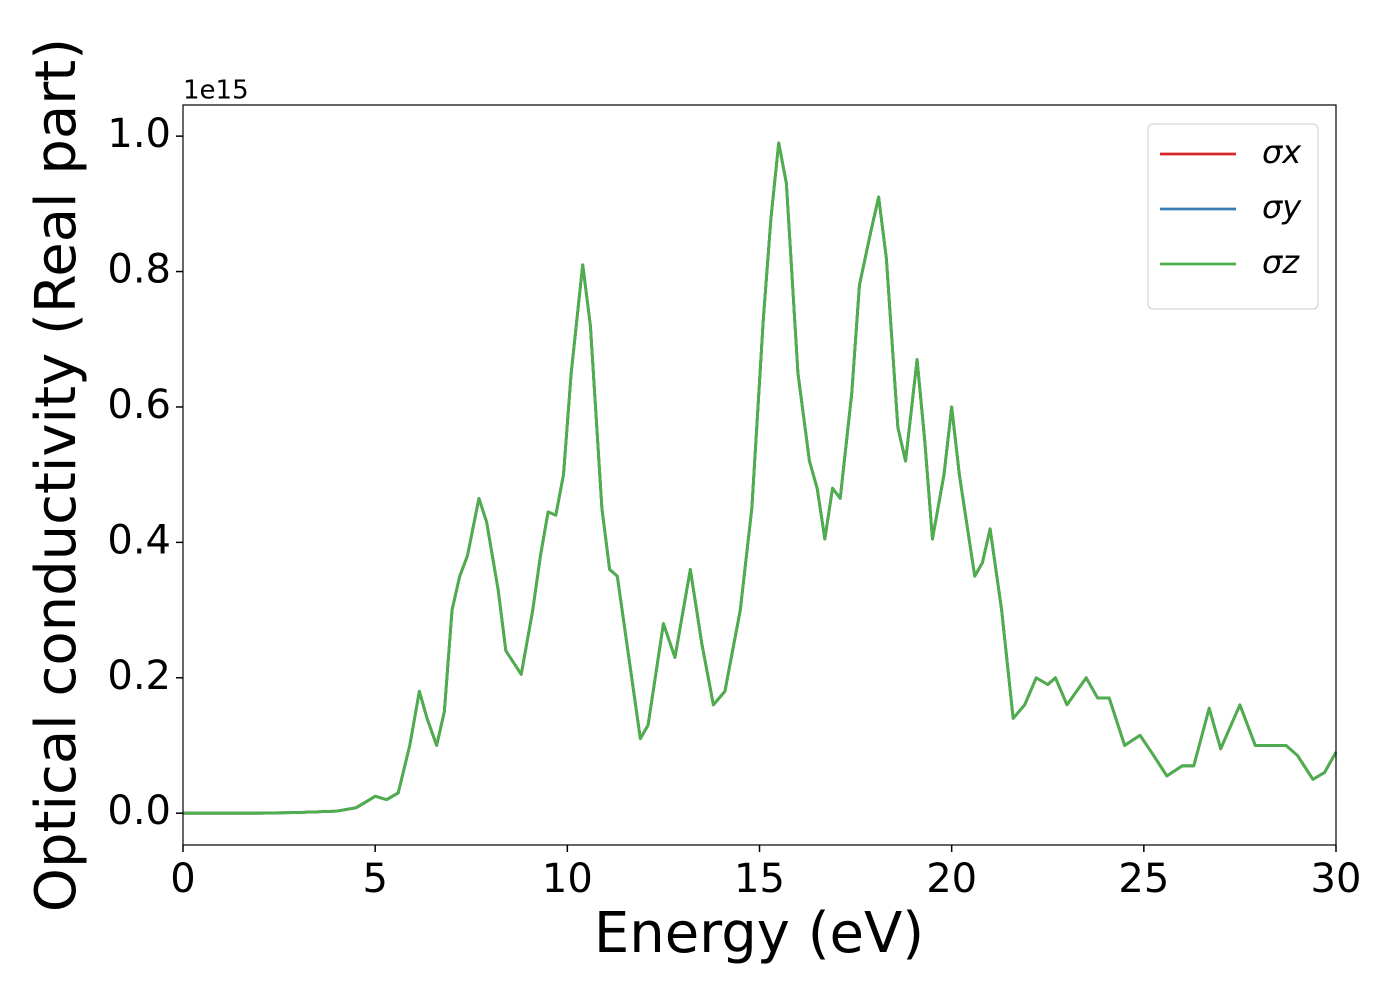 This screenshot has height=1000, width=1400. Describe the element at coordinates (759, 879) in the screenshot. I see `x-tick-label: 15` at that location.